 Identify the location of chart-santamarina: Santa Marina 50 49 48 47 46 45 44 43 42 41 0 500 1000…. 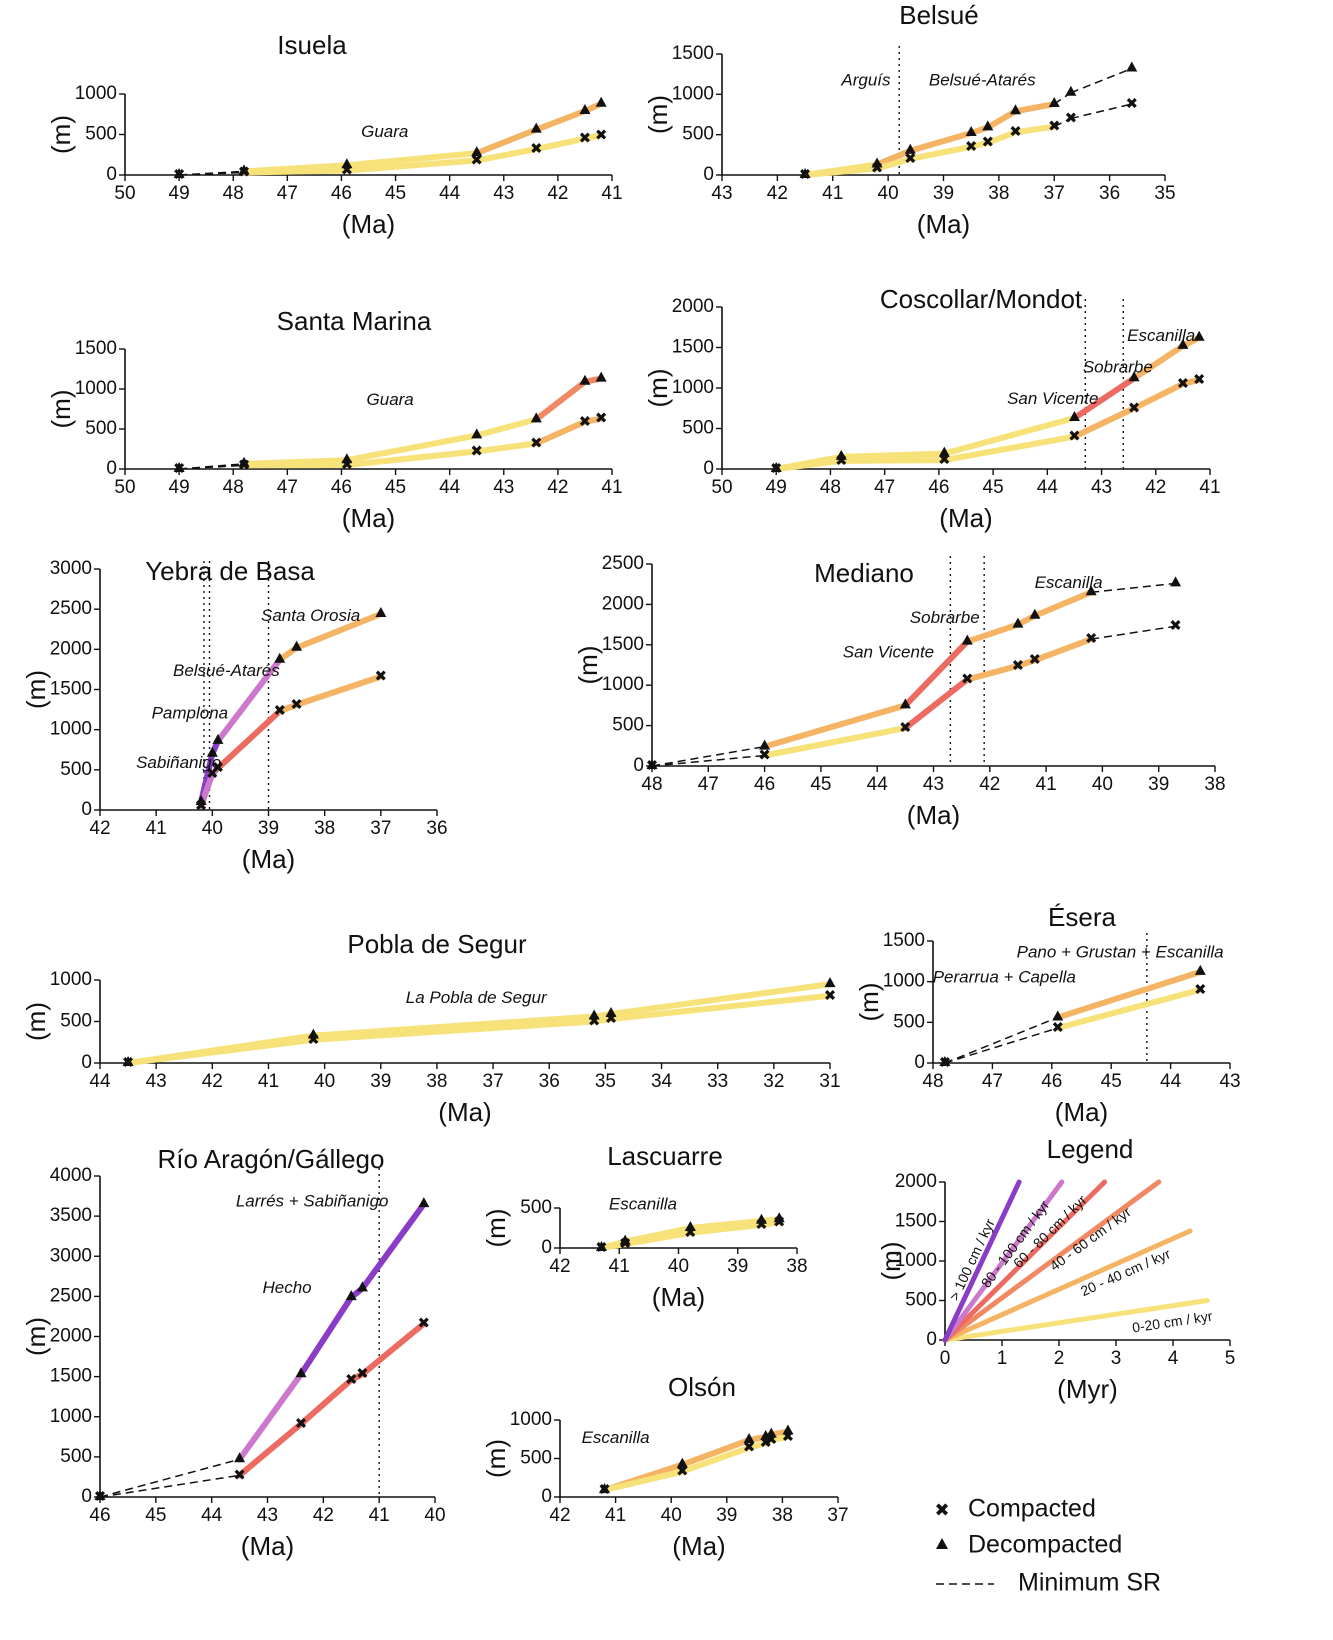
(334, 419).